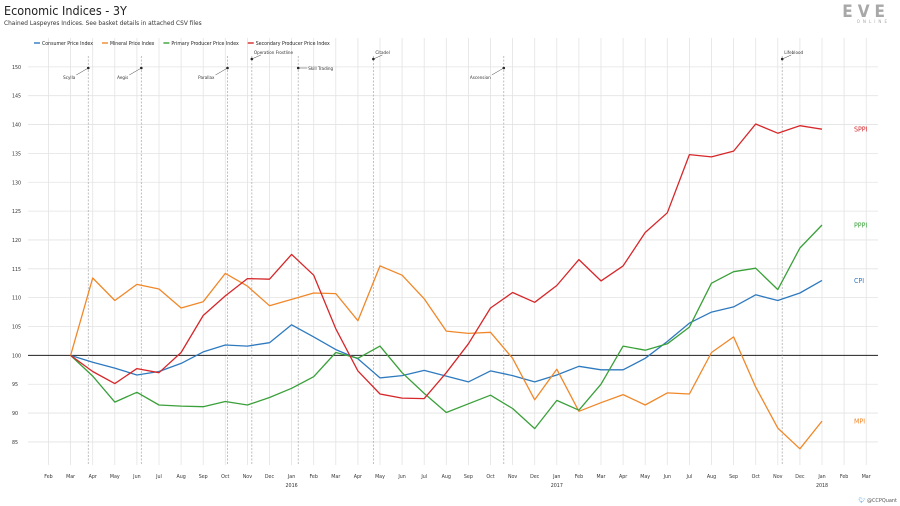 This screenshot has width=900, height=506. Describe the element at coordinates (293, 44) in the screenshot. I see `legend-entry: Secondary Producer Price Index` at that location.